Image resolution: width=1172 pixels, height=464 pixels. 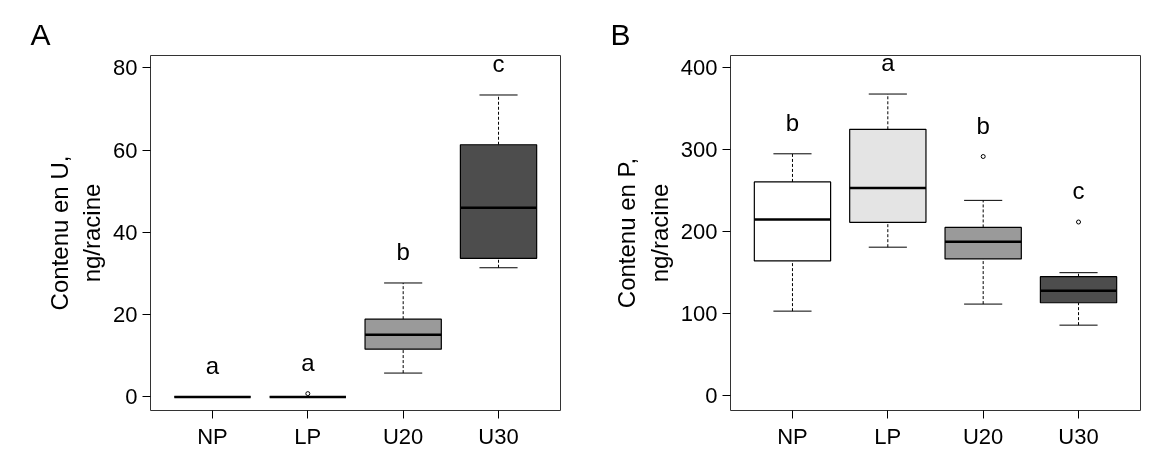 What do you see at coordinates (620, 34) in the screenshot?
I see `chart-title: B` at bounding box center [620, 34].